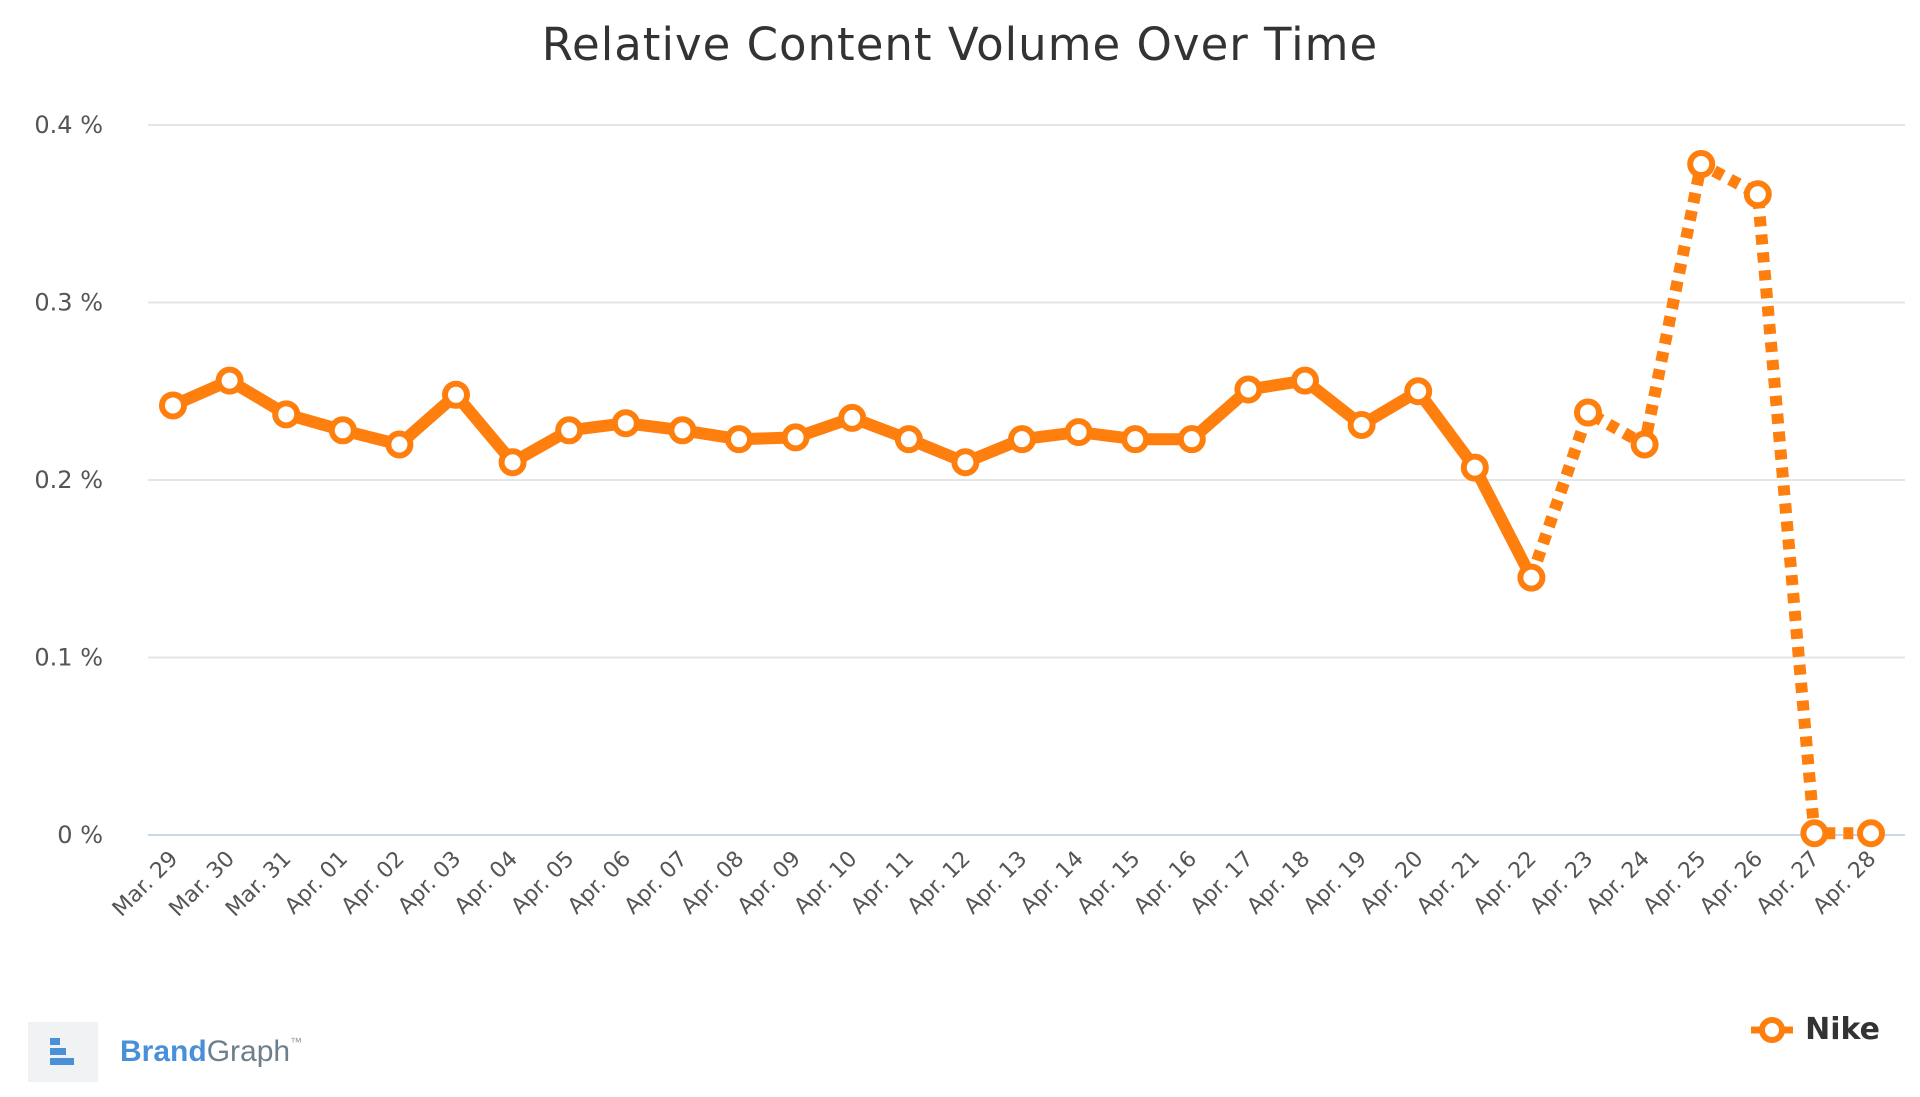  I want to click on logo-tm-text: ™, so click(296, 1042).